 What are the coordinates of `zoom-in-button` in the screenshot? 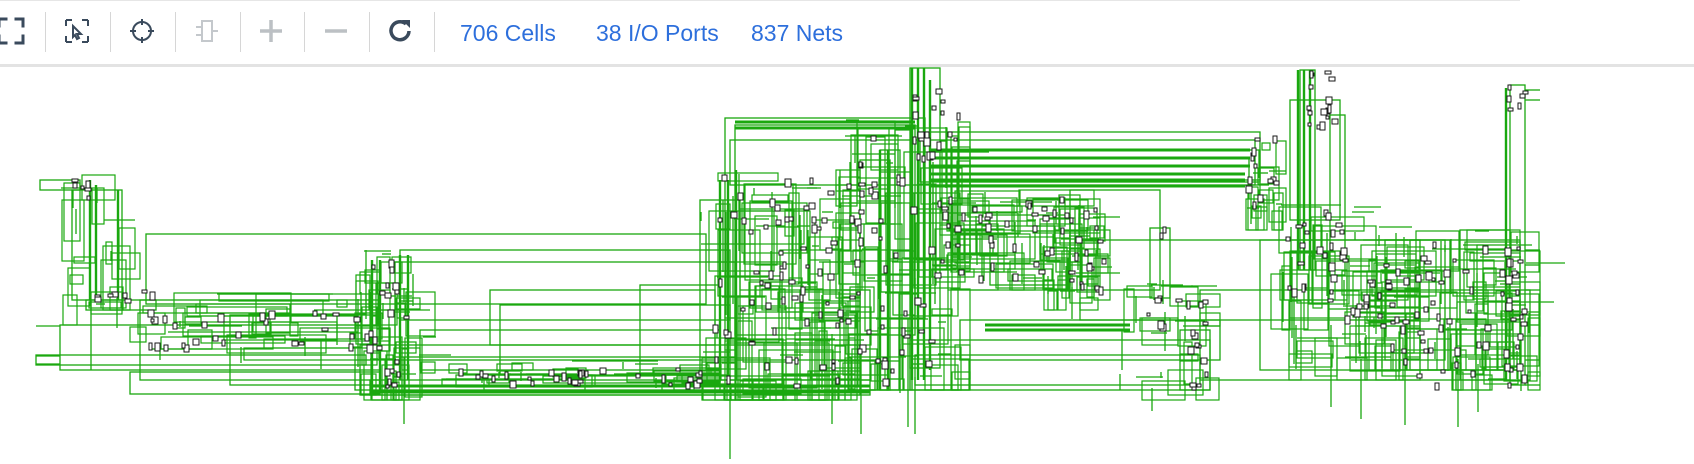 It's located at (271, 31).